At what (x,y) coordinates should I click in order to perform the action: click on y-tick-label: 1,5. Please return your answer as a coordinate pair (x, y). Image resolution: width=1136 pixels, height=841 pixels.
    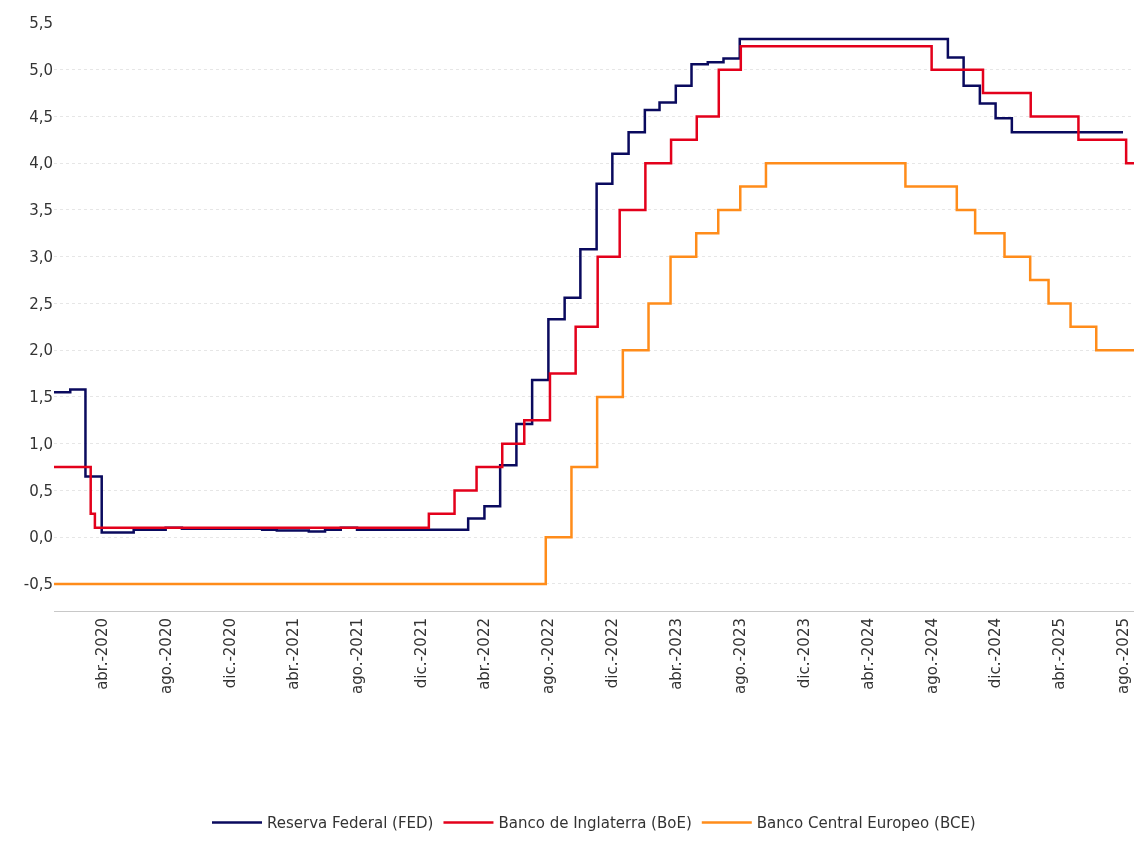
    Looking at the image, I should click on (41, 397).